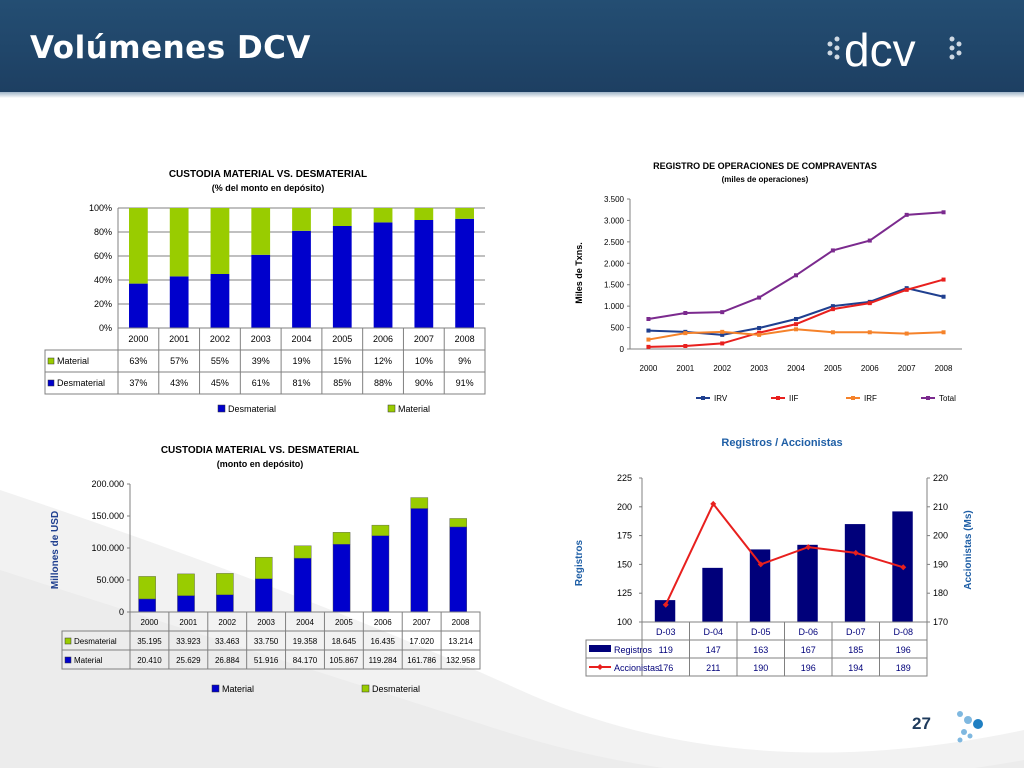 The width and height of the screenshot is (1024, 768). I want to click on y-tick-label: 100.000, so click(107, 548).